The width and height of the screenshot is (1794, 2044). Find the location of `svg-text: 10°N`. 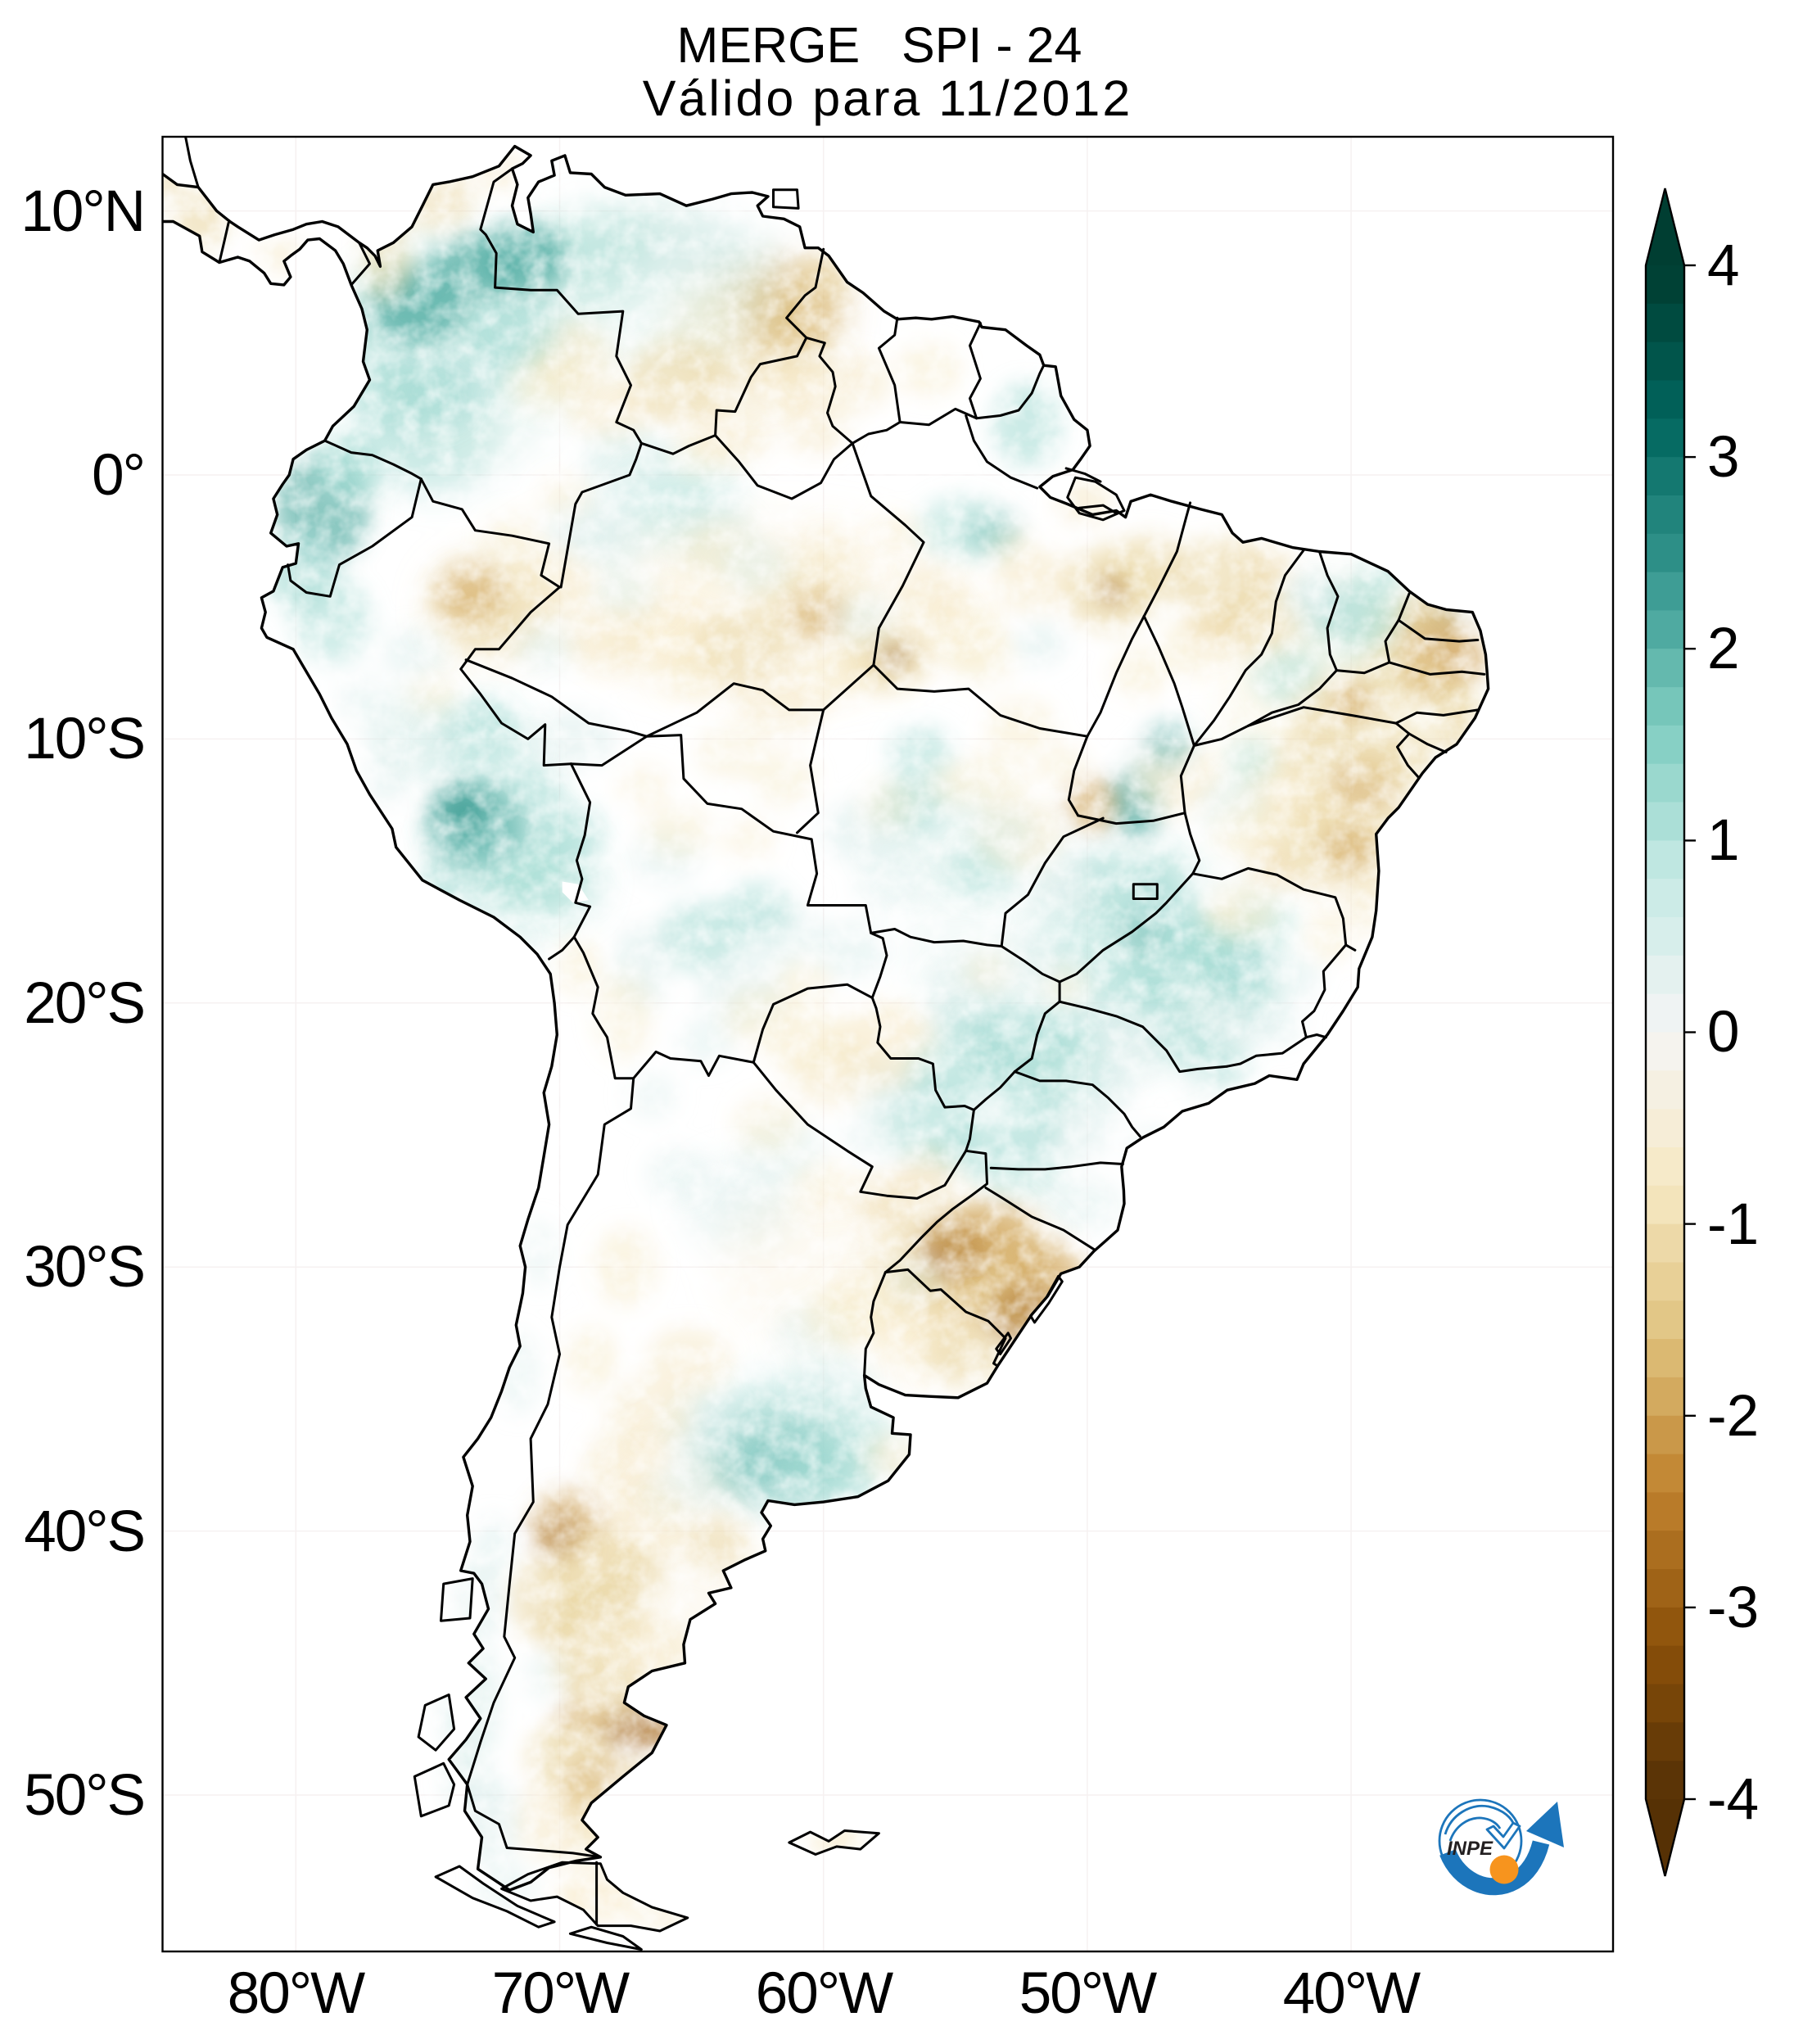

svg-text: 10°N is located at coordinates (82, 211).